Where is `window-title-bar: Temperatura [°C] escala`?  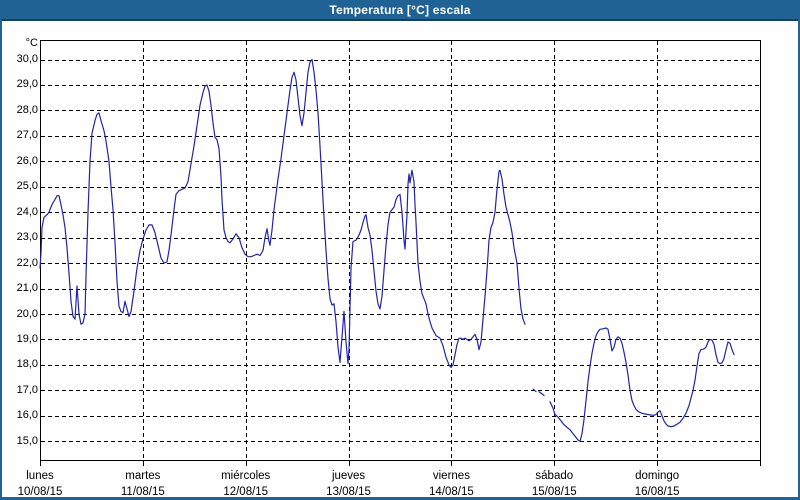 window-title-bar: Temperatura [°C] escala is located at coordinates (400, 10).